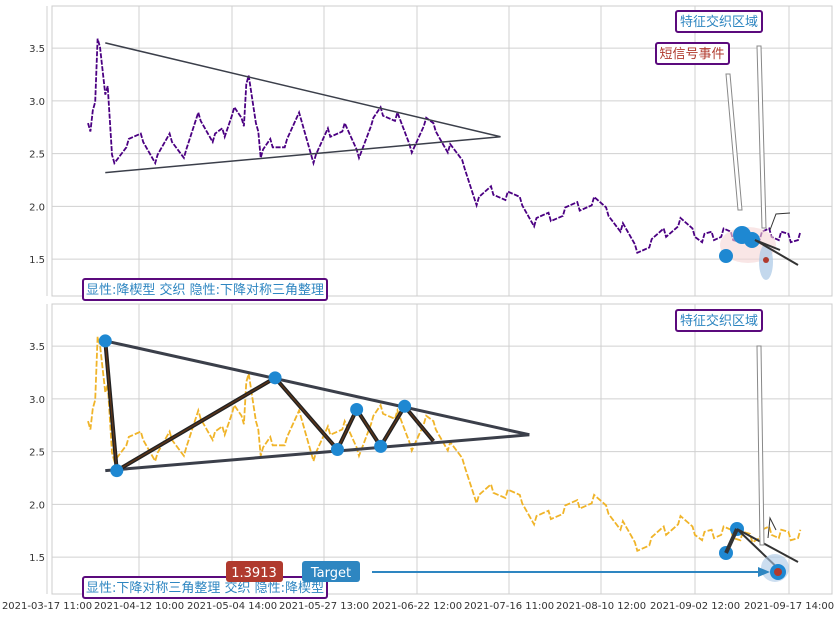 The width and height of the screenshot is (839, 617). I want to click on x-tick-label: 2021-09-17 14:00, so click(789, 606).